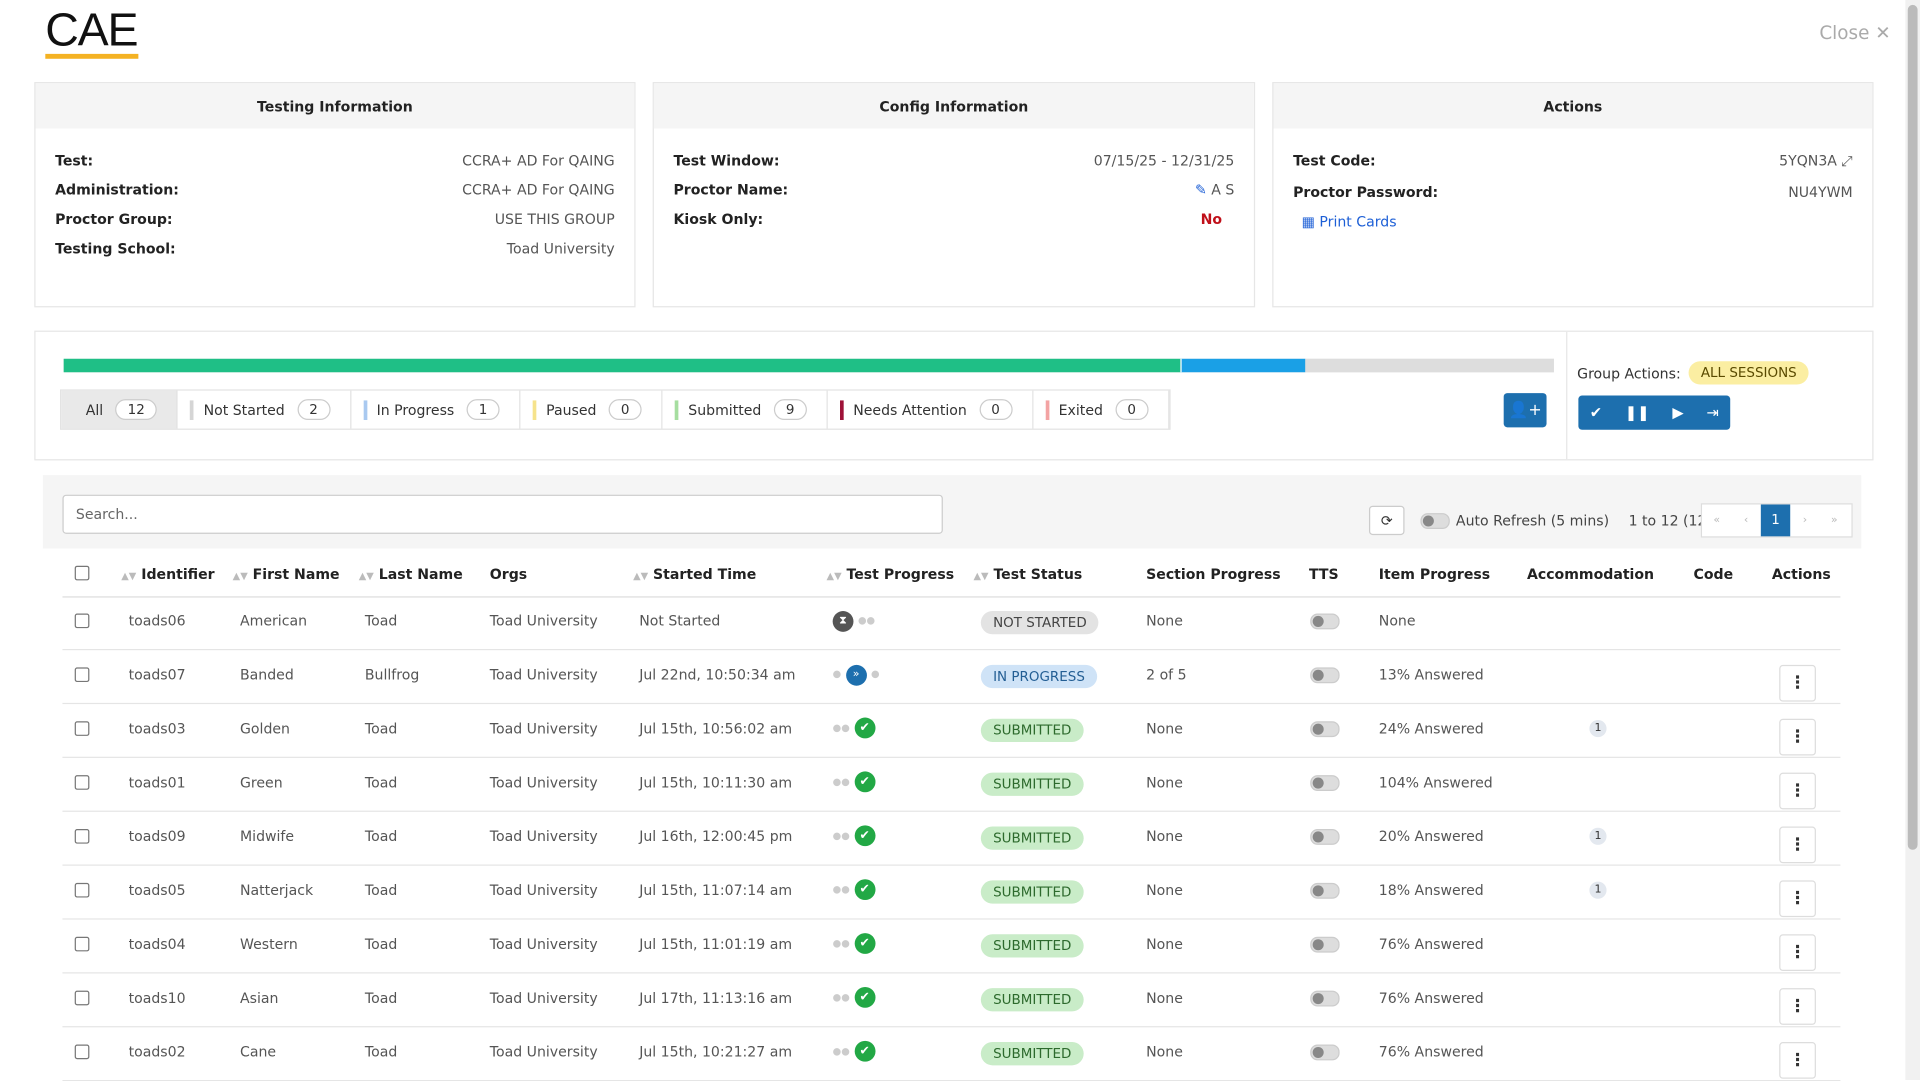 The height and width of the screenshot is (1081, 1920). What do you see at coordinates (94, 410) in the screenshot?
I see `filter-label: All` at bounding box center [94, 410].